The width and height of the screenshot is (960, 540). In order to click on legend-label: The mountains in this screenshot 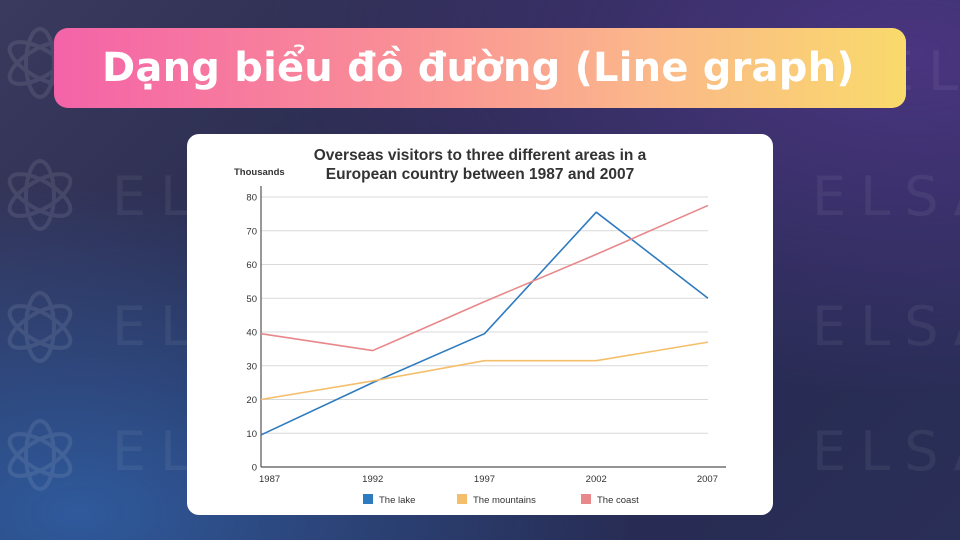, I will do `click(504, 500)`.